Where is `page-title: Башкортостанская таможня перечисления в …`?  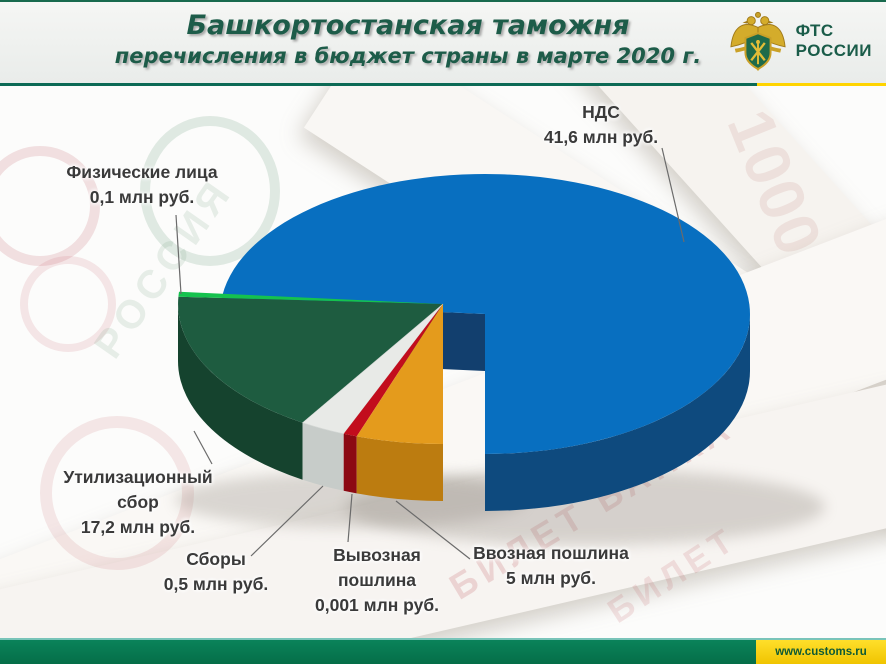
page-title: Башкортостанская таможня перечисления в … is located at coordinates (408, 39).